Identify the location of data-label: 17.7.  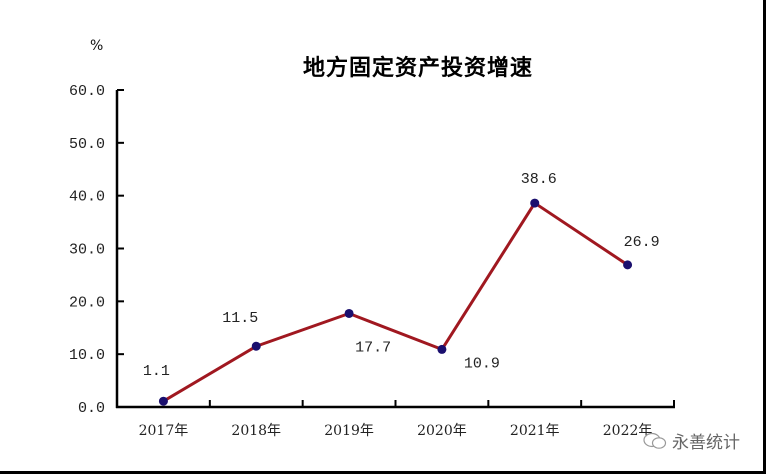
(373, 347).